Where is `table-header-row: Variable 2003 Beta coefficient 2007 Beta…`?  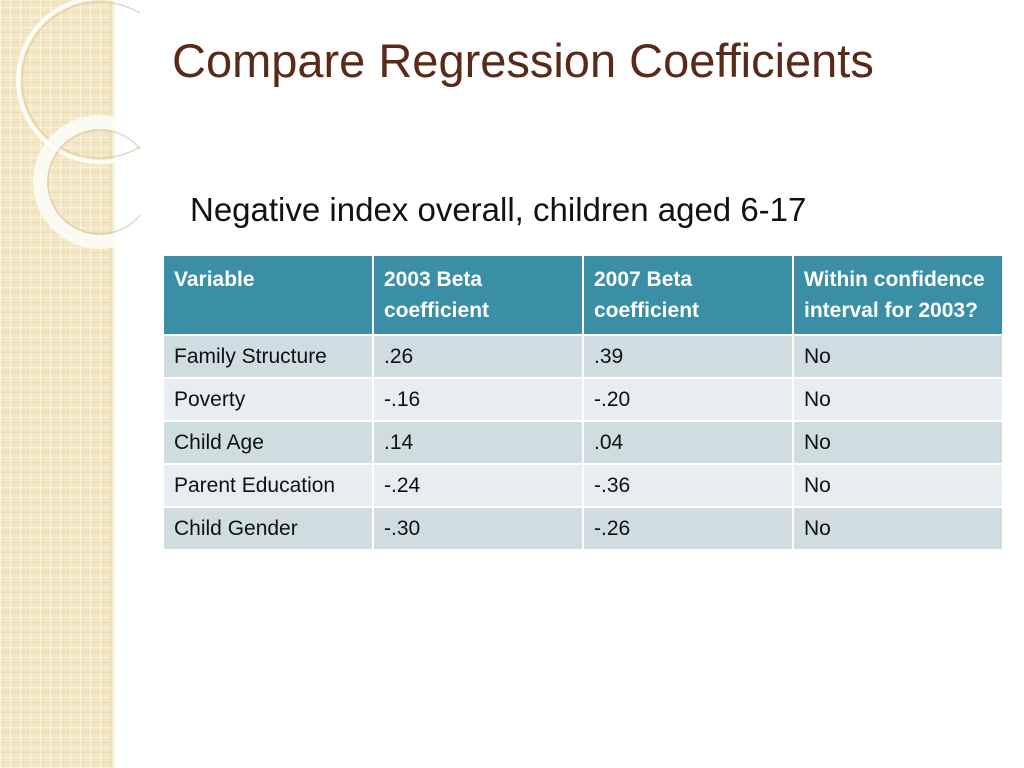 table-header-row: Variable 2003 Beta coefficient 2007 Beta… is located at coordinates (583, 295).